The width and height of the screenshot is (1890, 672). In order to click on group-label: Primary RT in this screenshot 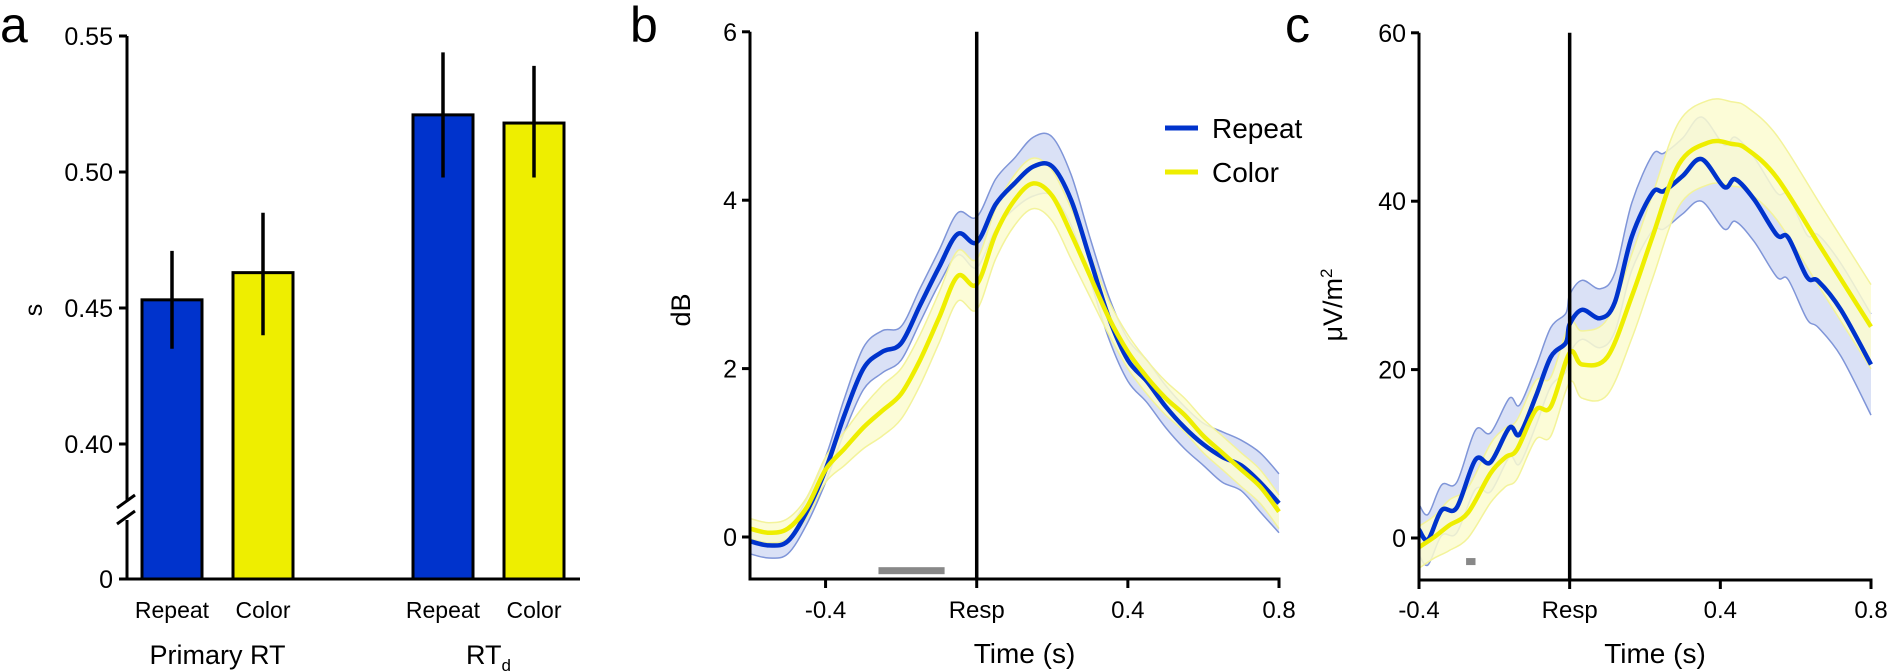, I will do `click(217, 655)`.